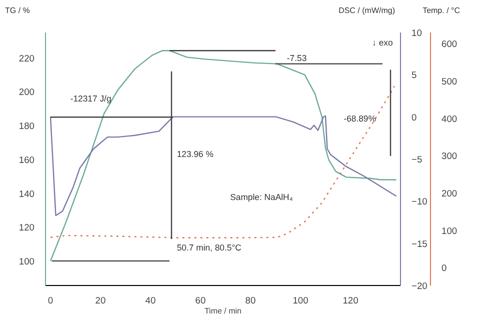 This screenshot has height=320, width=480. I want to click on x-tick-label: 40, so click(150, 301).